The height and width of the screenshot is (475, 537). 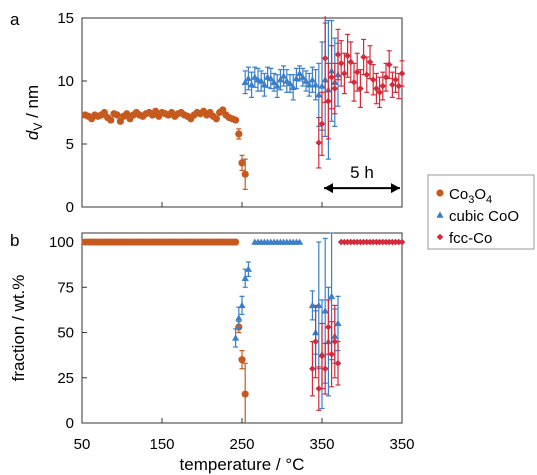 What do you see at coordinates (61, 242) in the screenshot?
I see `y-tick-label: 100` at bounding box center [61, 242].